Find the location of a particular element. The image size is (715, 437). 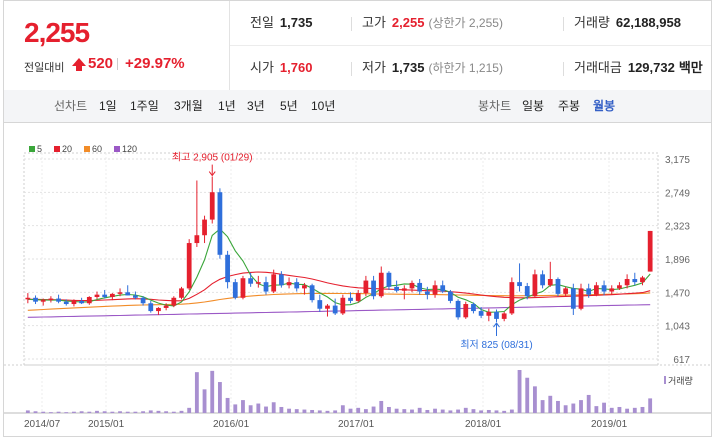

ma-line-ma60 is located at coordinates (339, 301).